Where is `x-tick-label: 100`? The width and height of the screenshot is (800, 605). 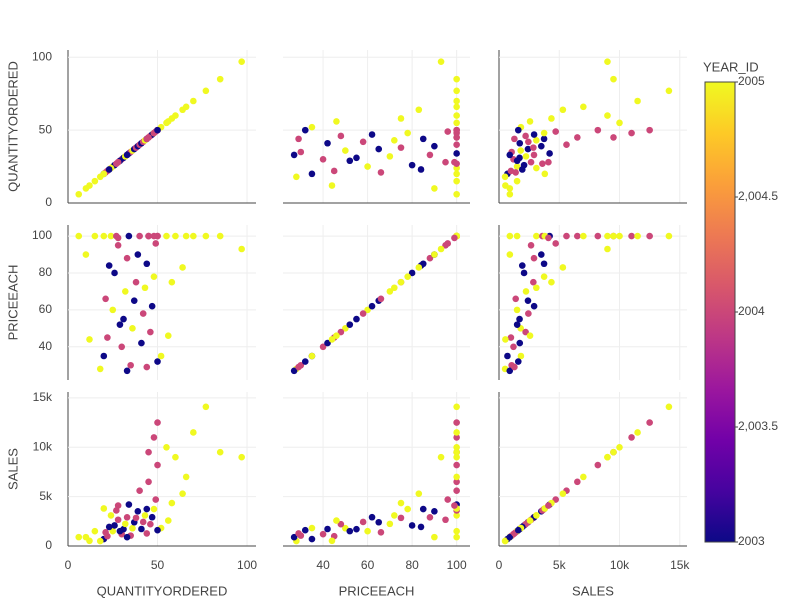
x-tick-label: 100 is located at coordinates (247, 565).